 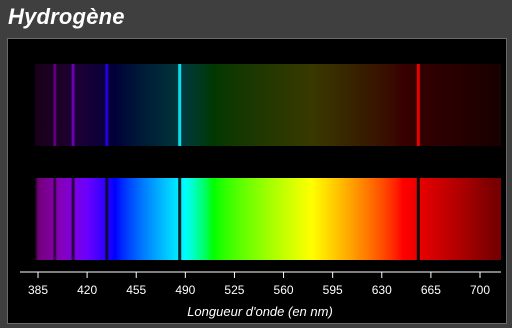 What do you see at coordinates (38, 290) in the screenshot?
I see `tick-label: 385` at bounding box center [38, 290].